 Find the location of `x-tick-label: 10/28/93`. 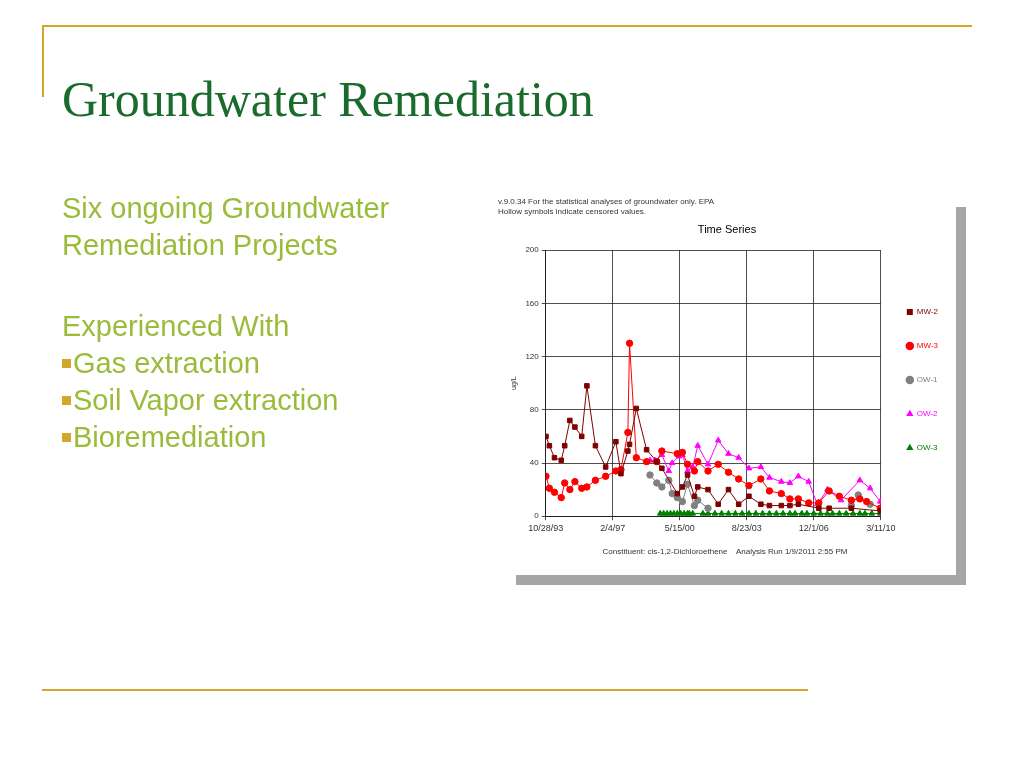

x-tick-label: 10/28/93 is located at coordinates (546, 528).